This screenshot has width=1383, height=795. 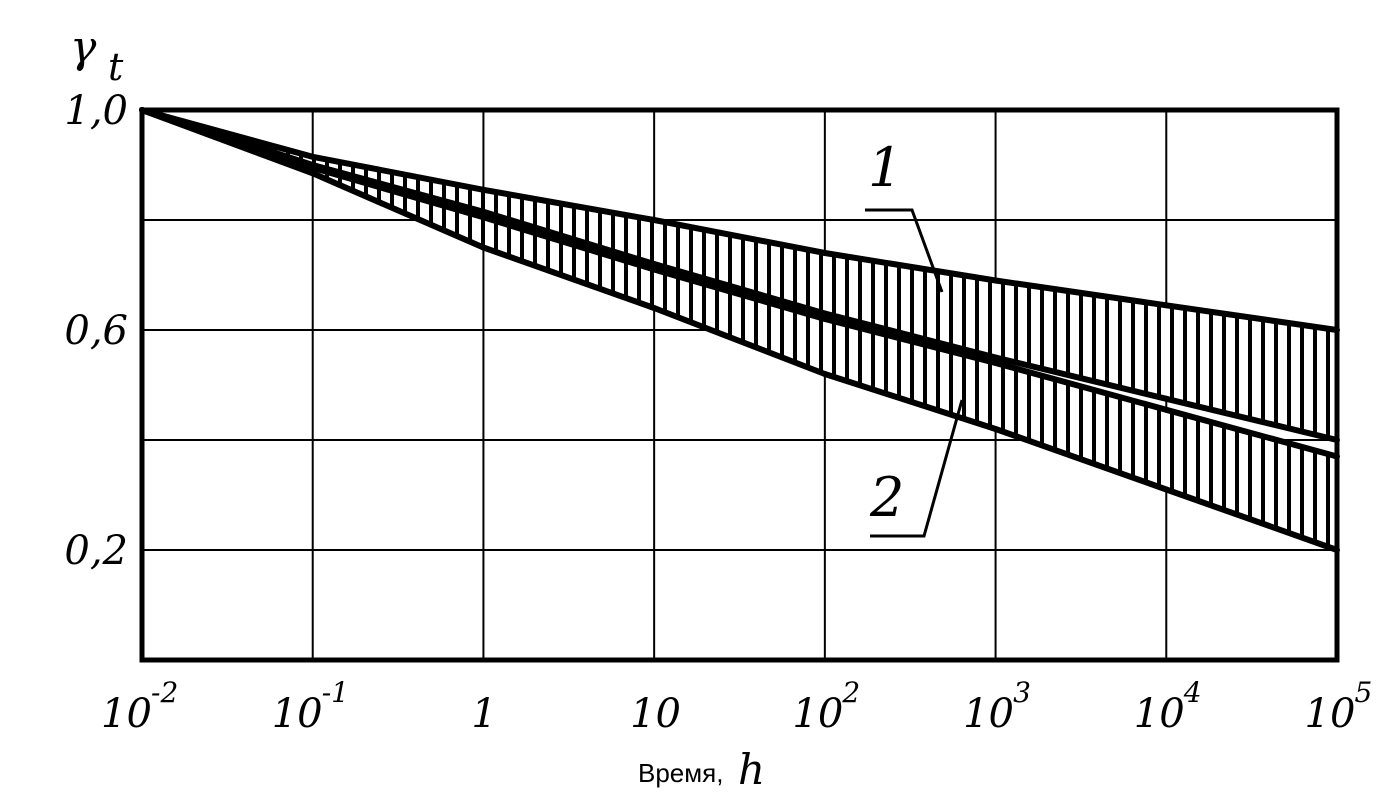 What do you see at coordinates (914, 337) in the screenshot?
I see `curve-labels: 12` at bounding box center [914, 337].